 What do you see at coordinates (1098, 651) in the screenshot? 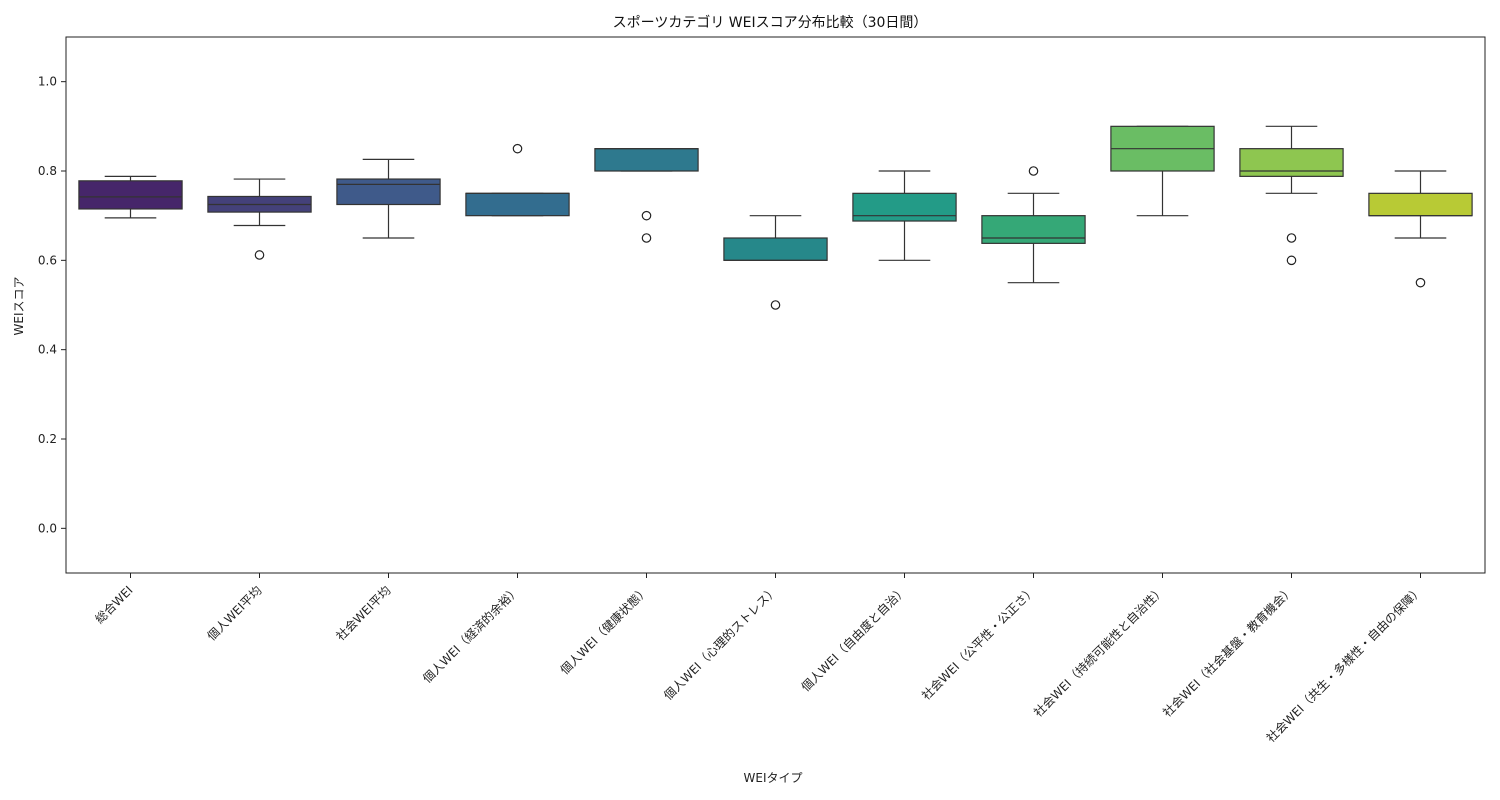
I see `x-tick-label: 社会WEI（持続可能性と自治性）` at bounding box center [1098, 651].